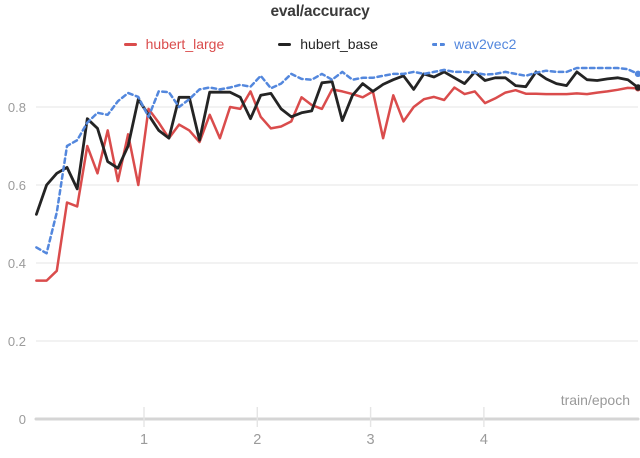 The image size is (640, 458). I want to click on y-tick-label: 0, so click(22, 419).